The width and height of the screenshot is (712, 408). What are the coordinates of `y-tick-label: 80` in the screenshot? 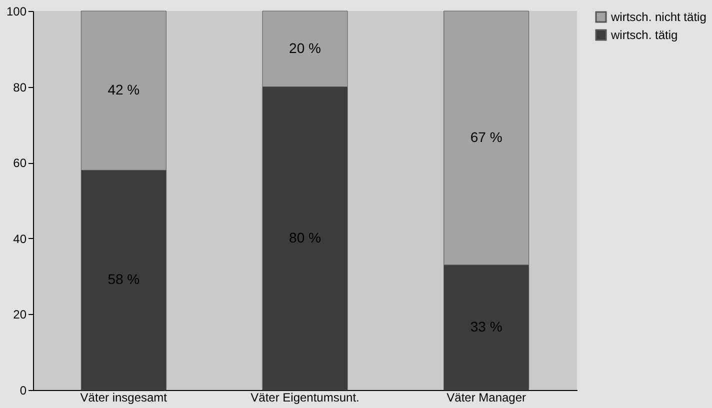 It's located at (20, 87).